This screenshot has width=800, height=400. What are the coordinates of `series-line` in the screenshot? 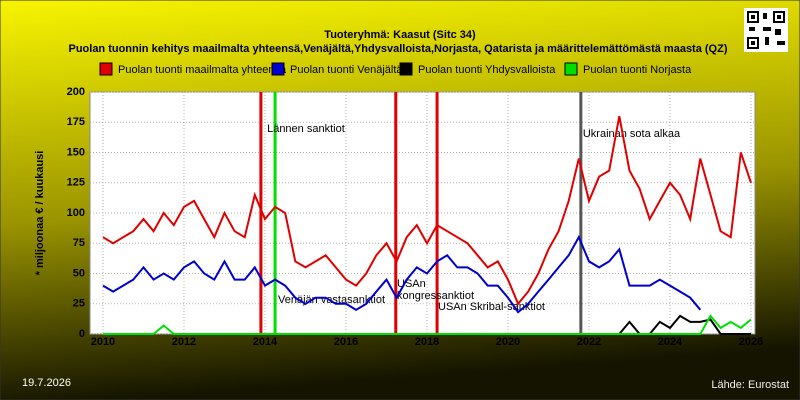 It's located at (427, 324).